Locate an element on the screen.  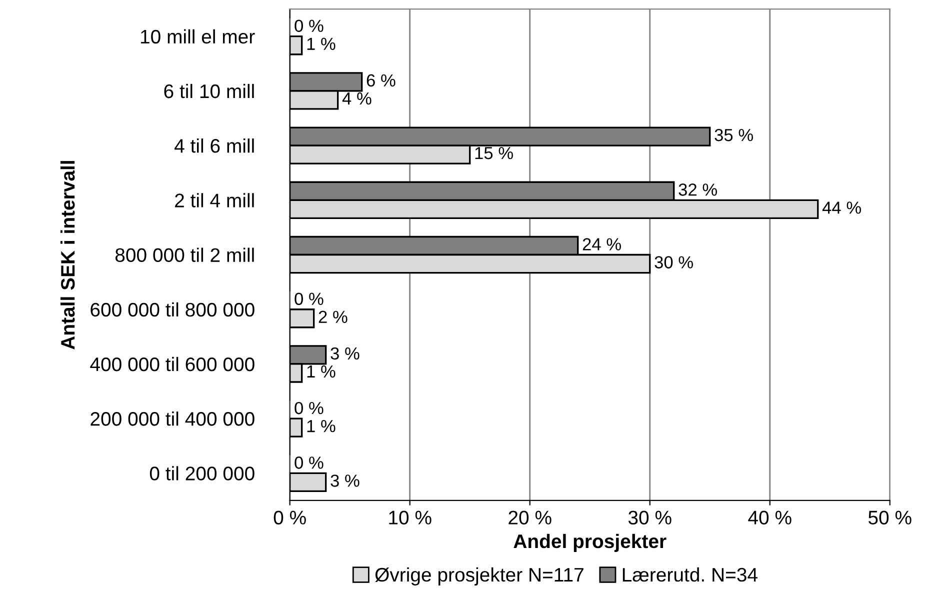
y-tick-label: 10 mill el mer is located at coordinates (197, 36).